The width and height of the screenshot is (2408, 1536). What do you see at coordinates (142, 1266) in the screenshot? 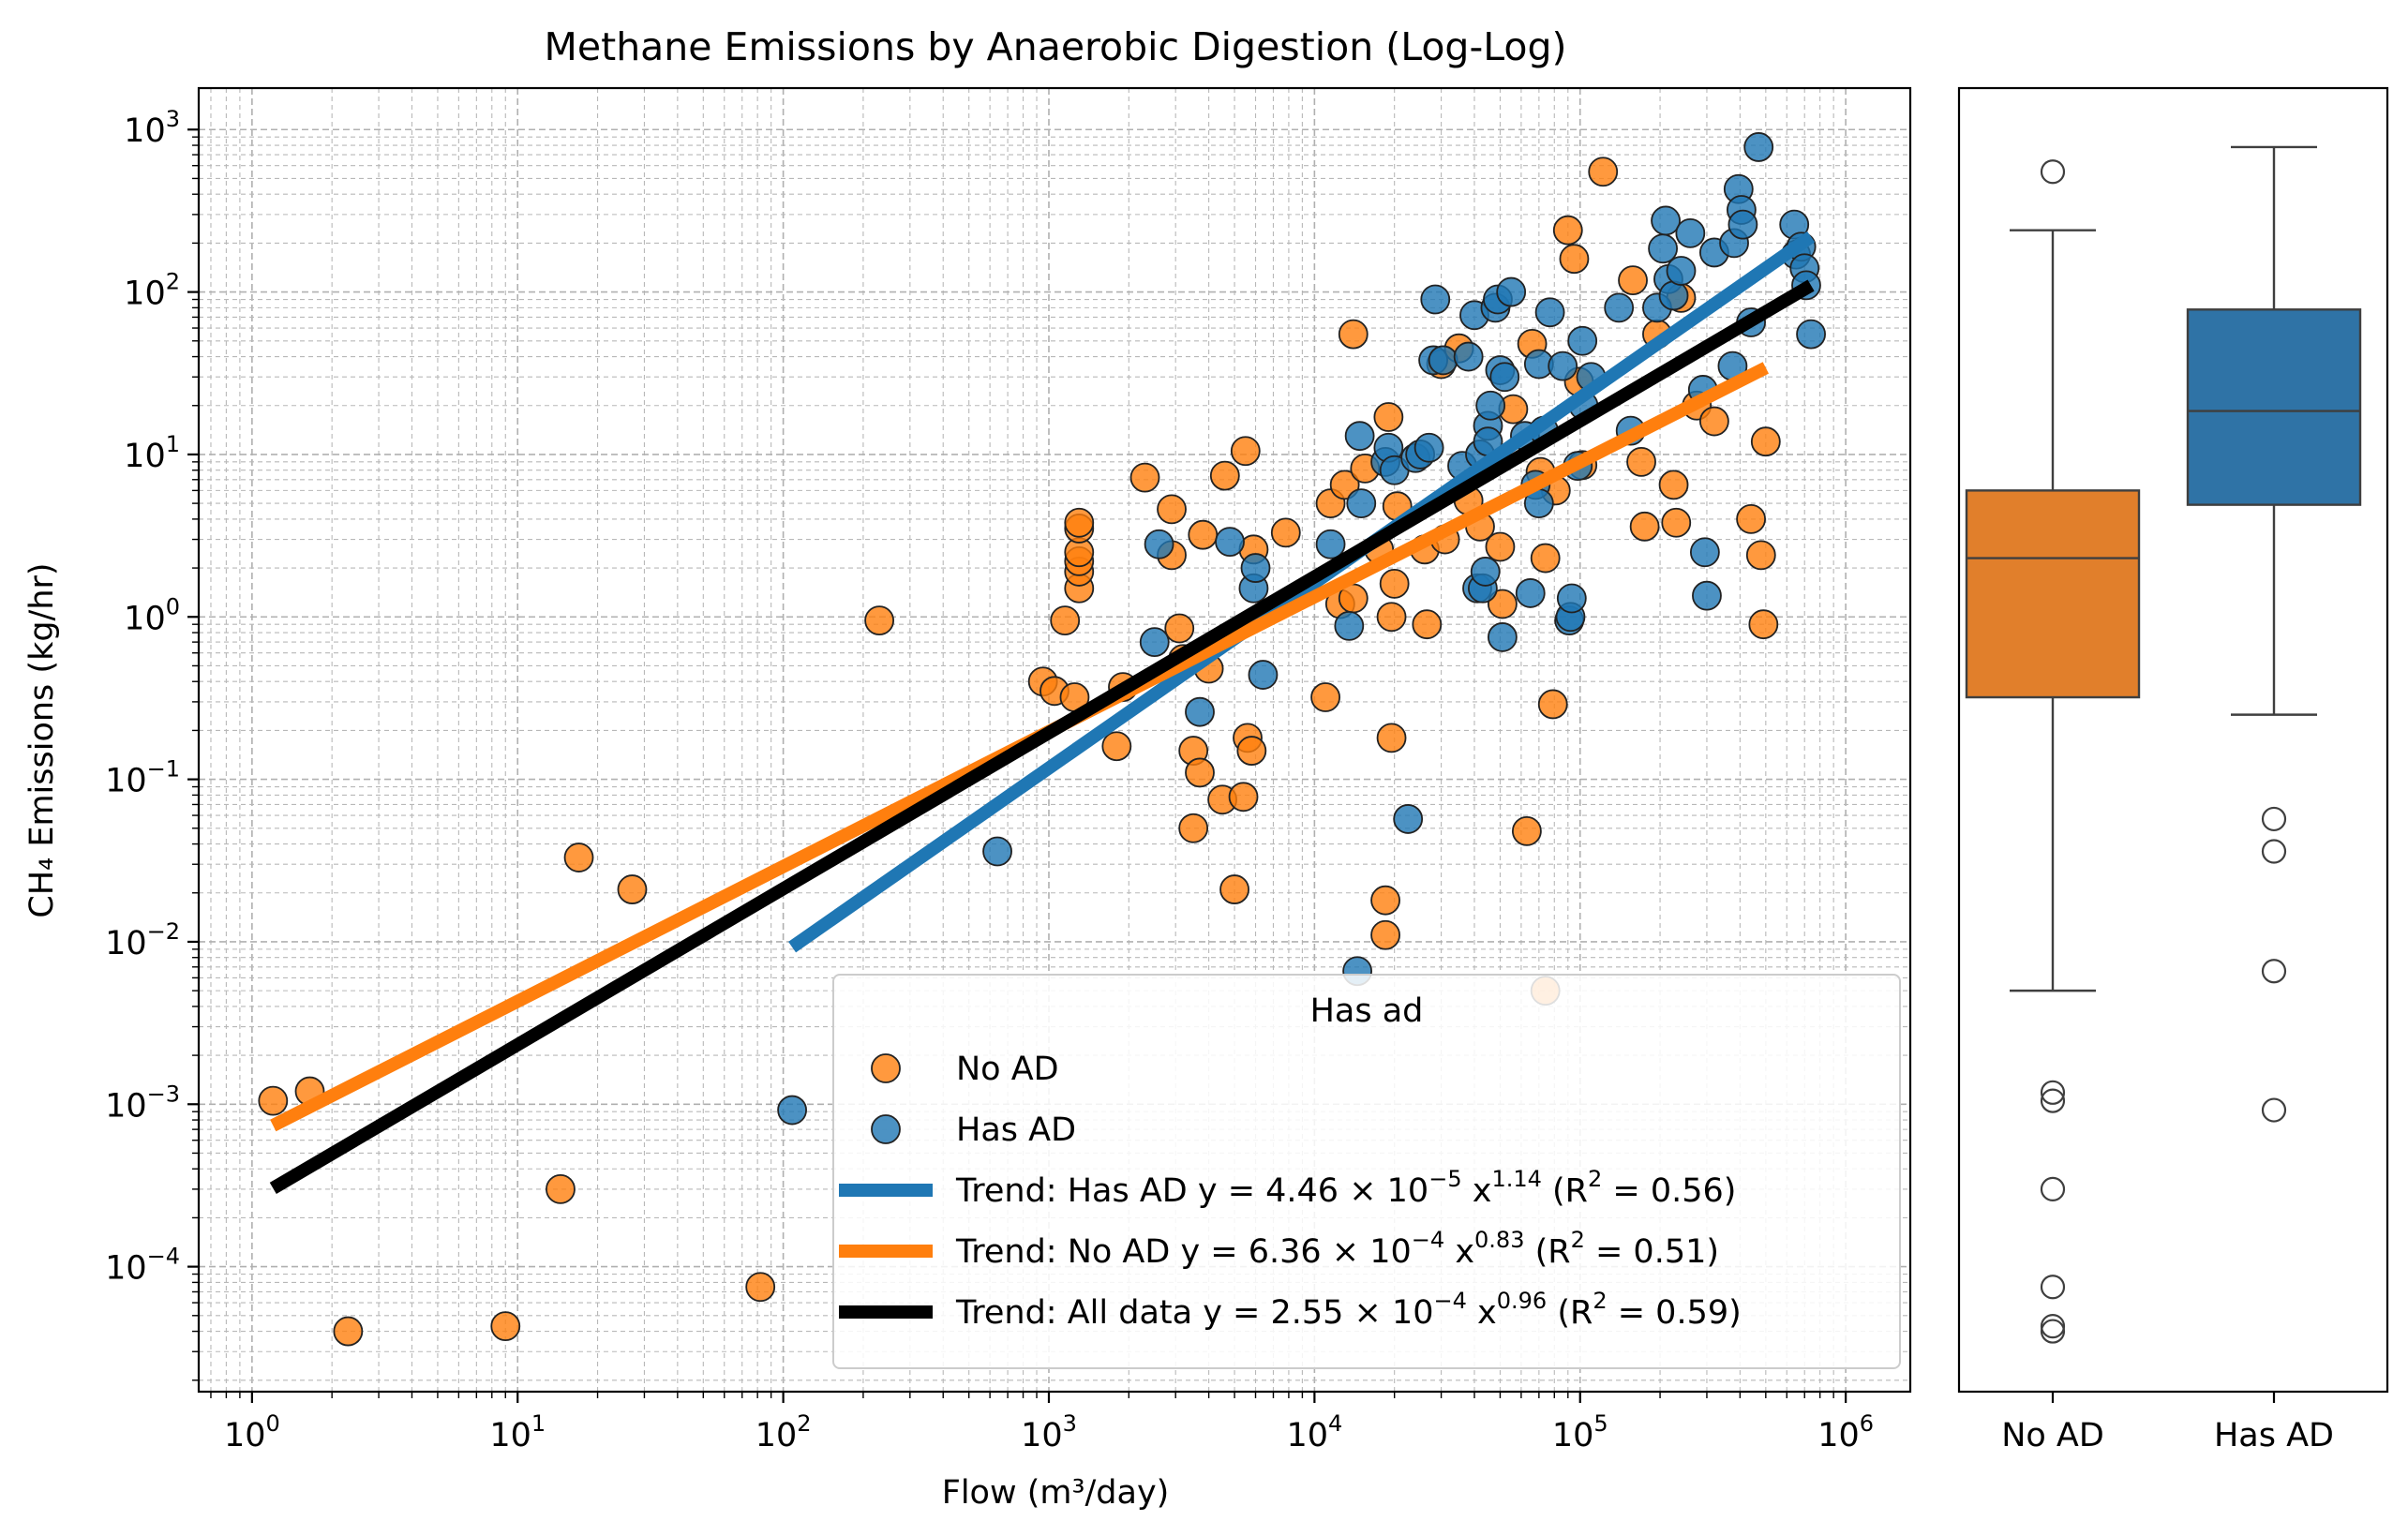
I see `y-tick-label: 10⁻⁴` at bounding box center [142, 1266].